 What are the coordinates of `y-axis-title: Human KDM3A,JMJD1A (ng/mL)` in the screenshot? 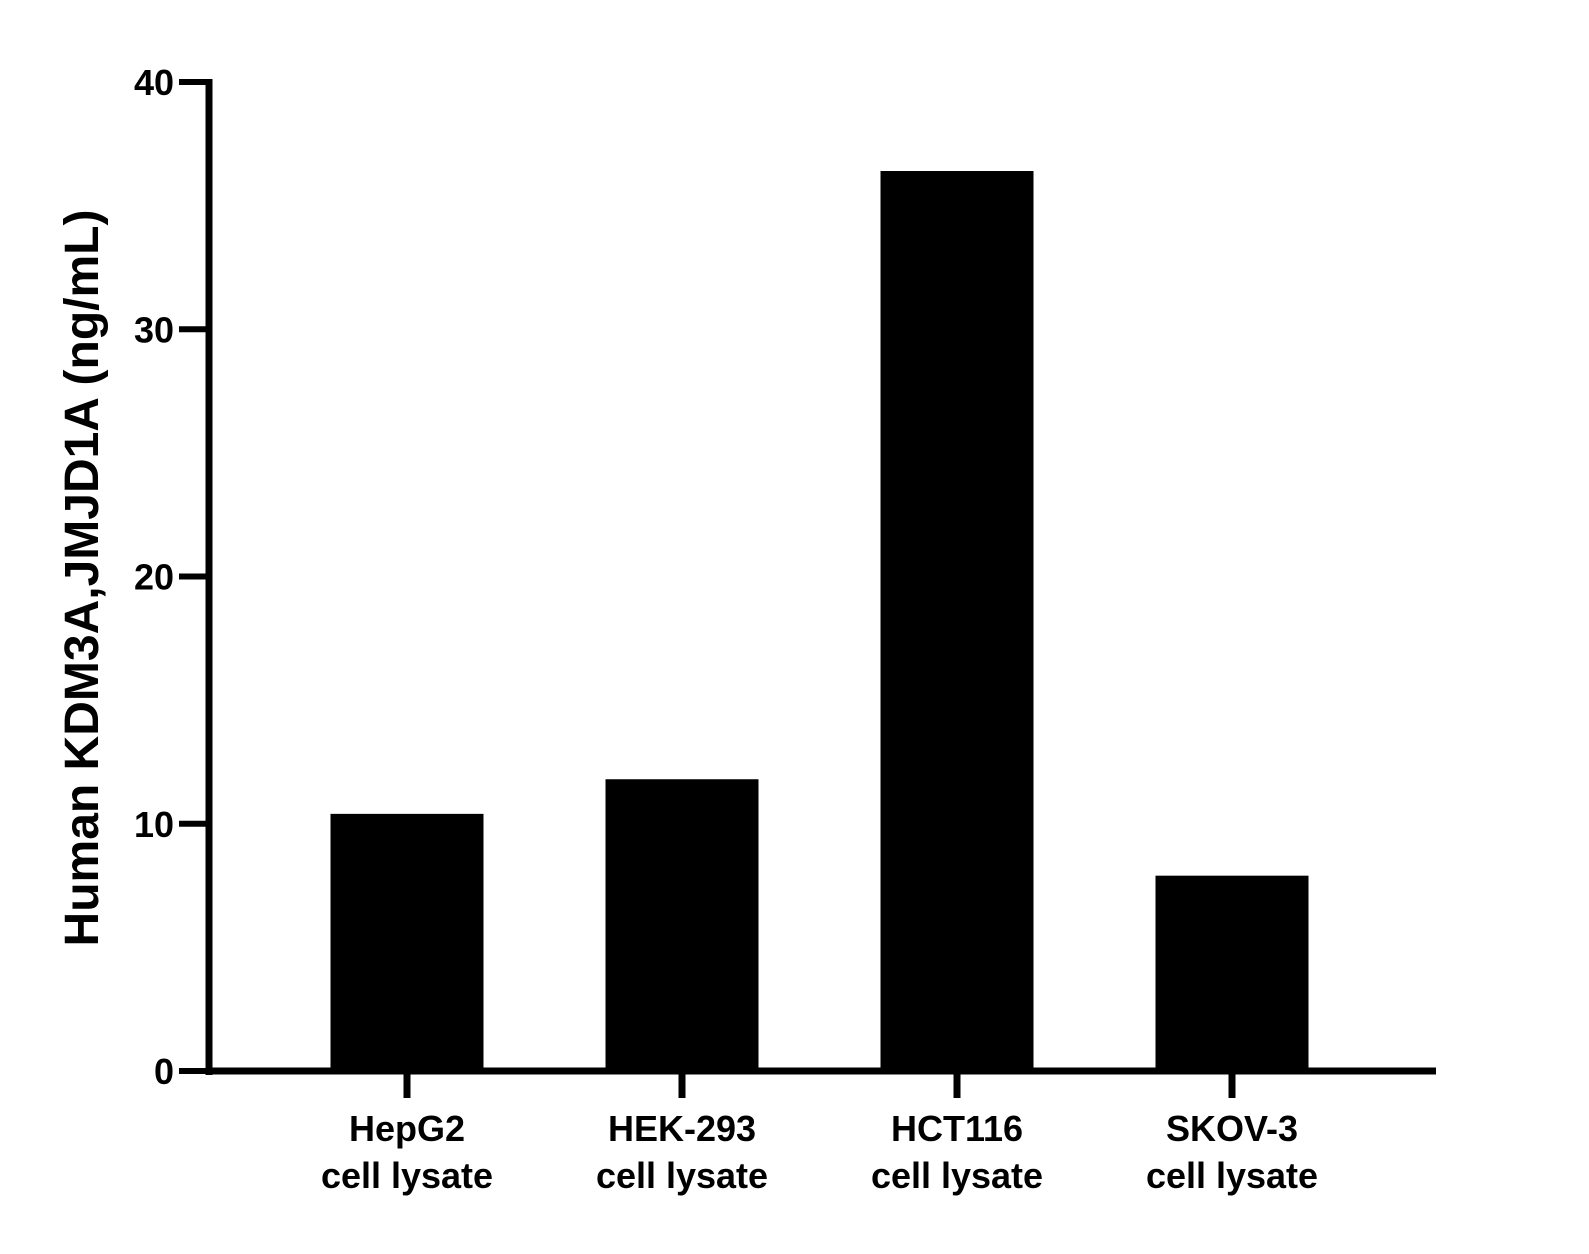 It's located at (82, 578).